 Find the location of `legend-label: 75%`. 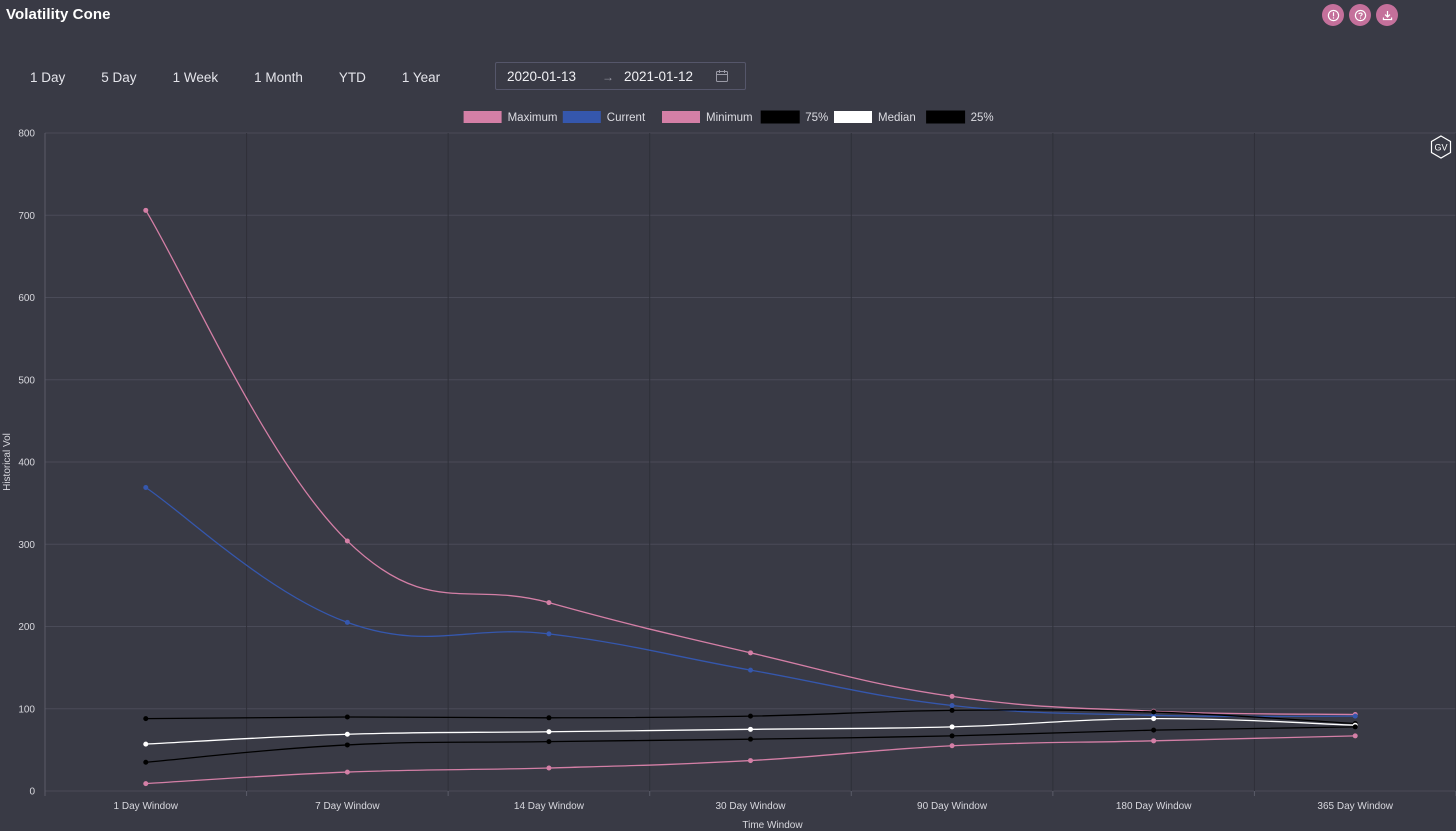

legend-label: 75% is located at coordinates (816, 118).